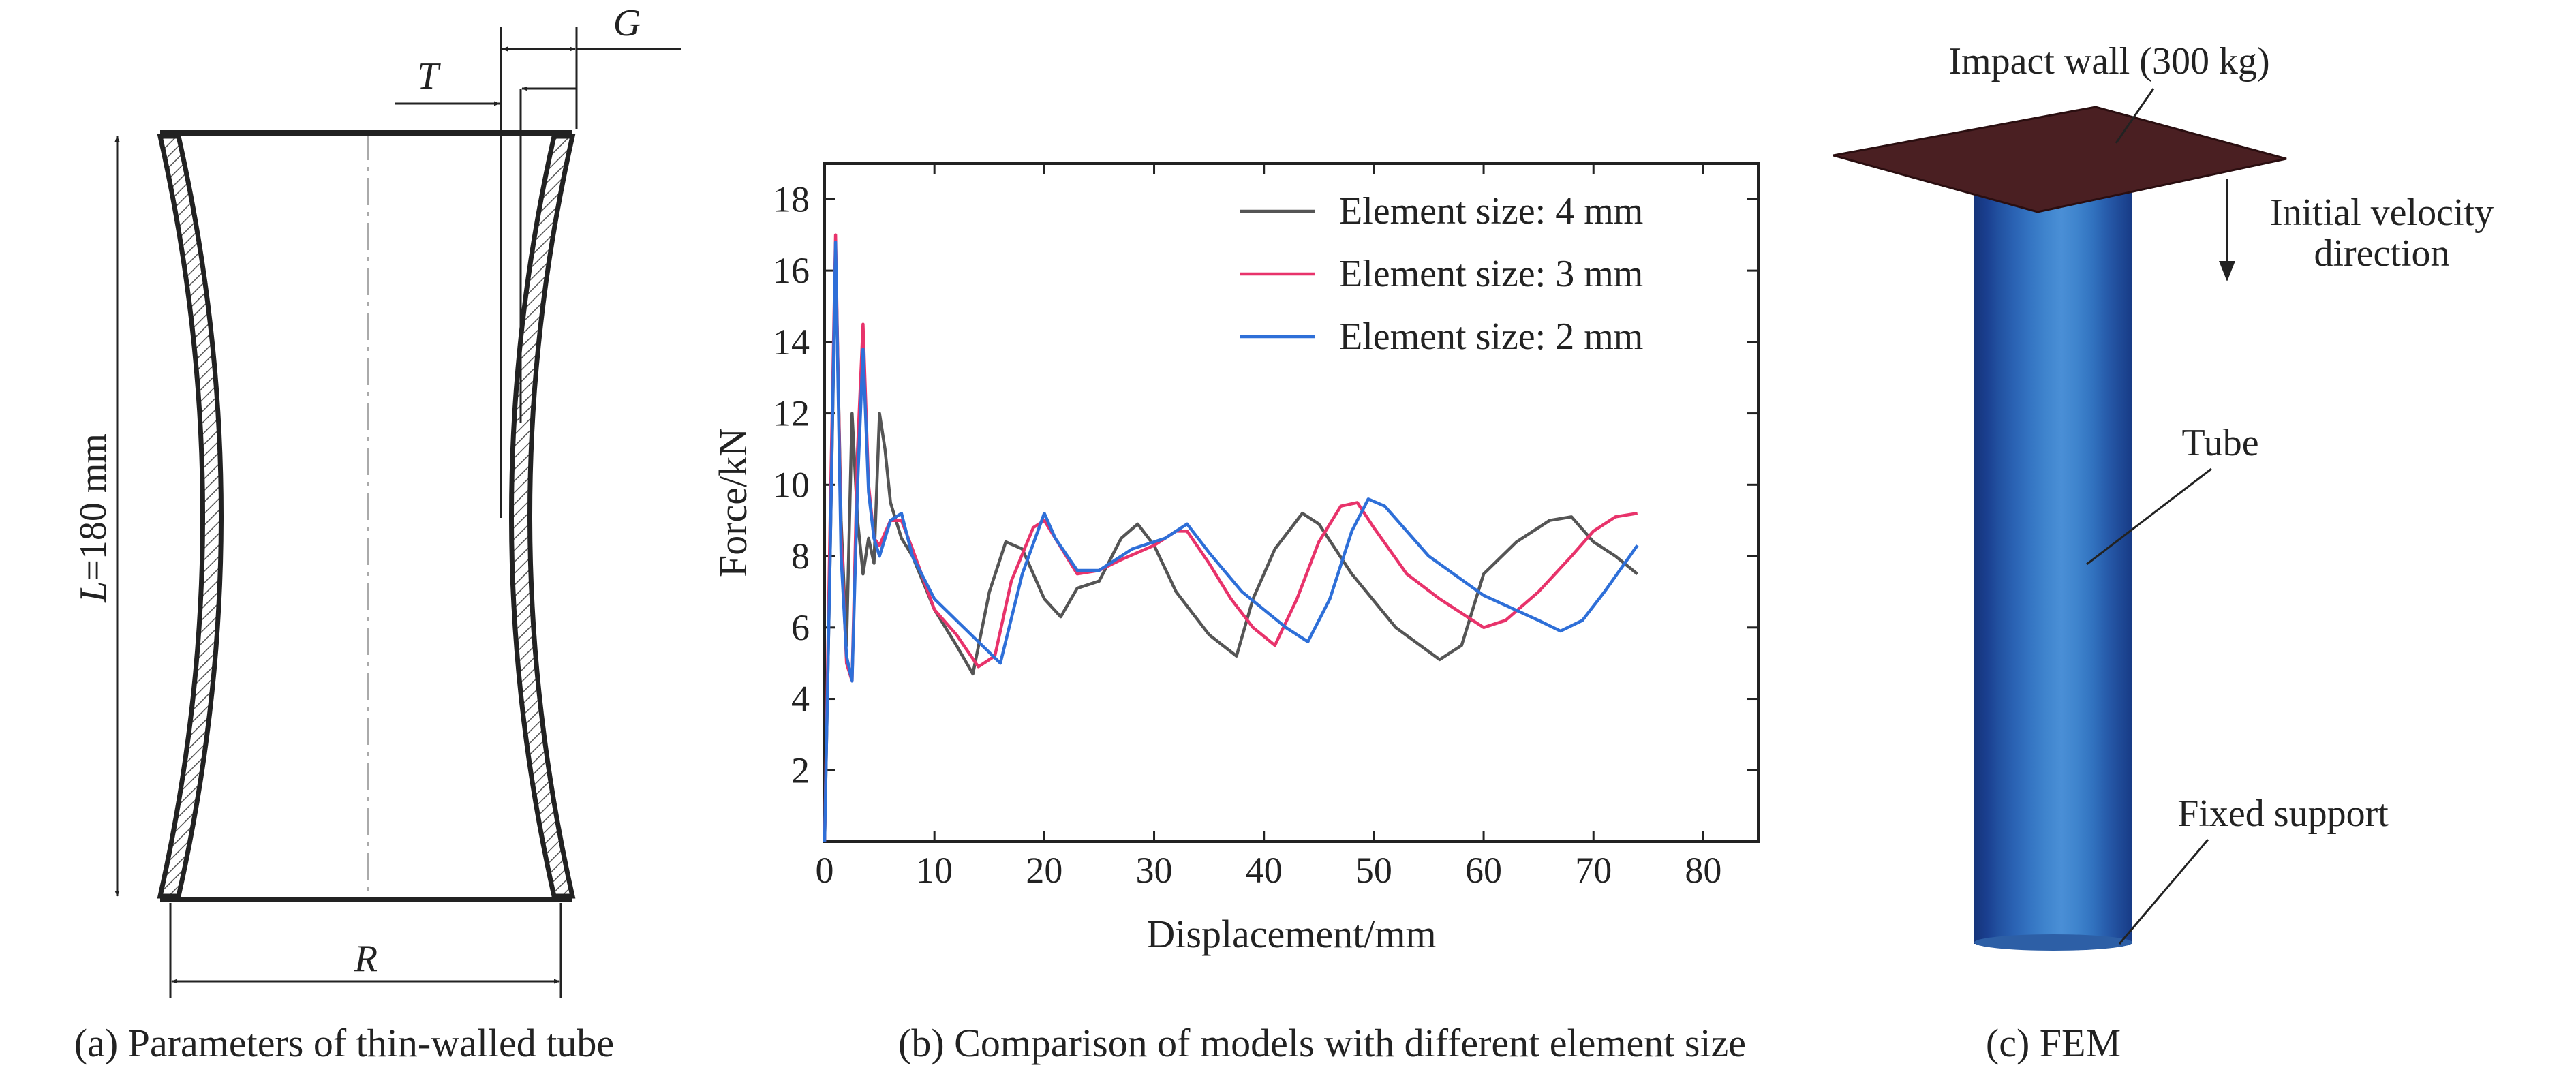 The height and width of the screenshot is (1074, 2576). Describe the element at coordinates (429, 76) in the screenshot. I see `label-t: T` at that location.